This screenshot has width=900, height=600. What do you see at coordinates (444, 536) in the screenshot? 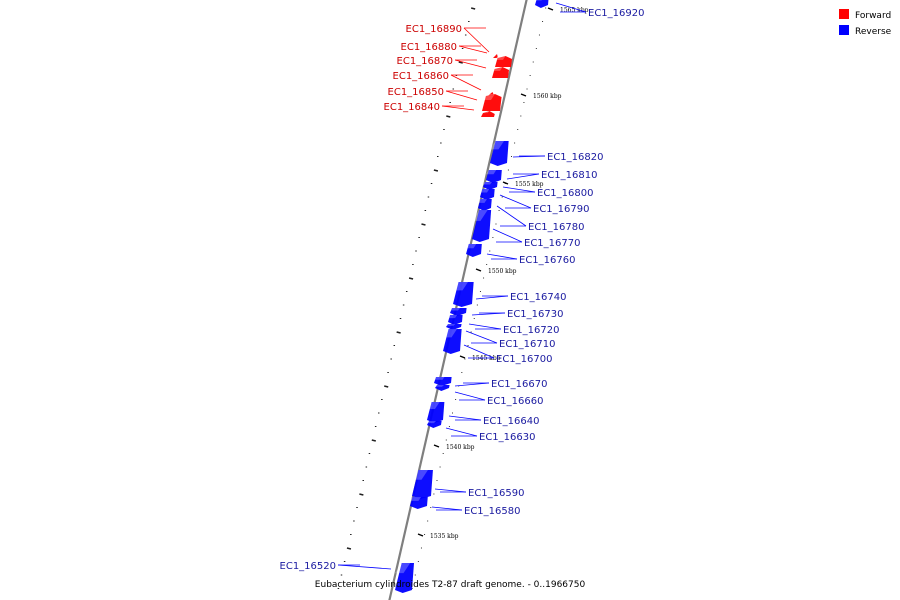
I see `scale-tick-label: 1535 kbp` at bounding box center [444, 536].